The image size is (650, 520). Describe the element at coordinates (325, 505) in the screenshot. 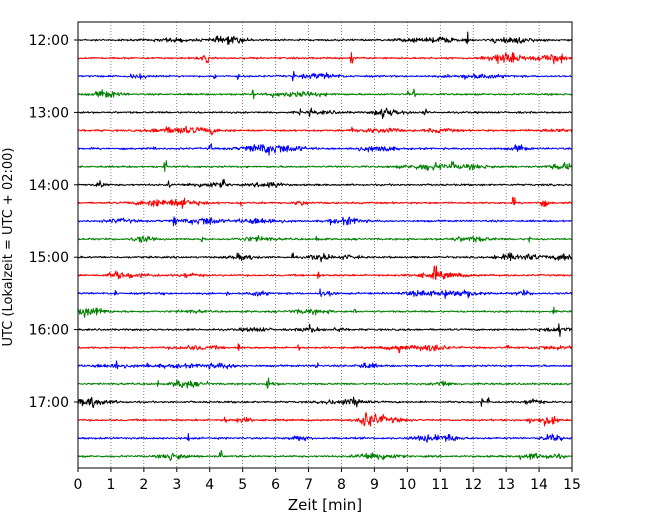

I see `x-axis-label: Zeit [min]` at that location.